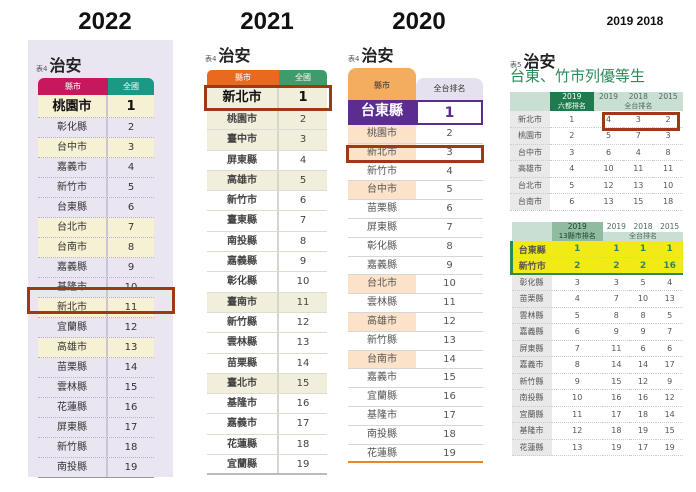  I want to click on table-number: 表4, so click(42, 69).